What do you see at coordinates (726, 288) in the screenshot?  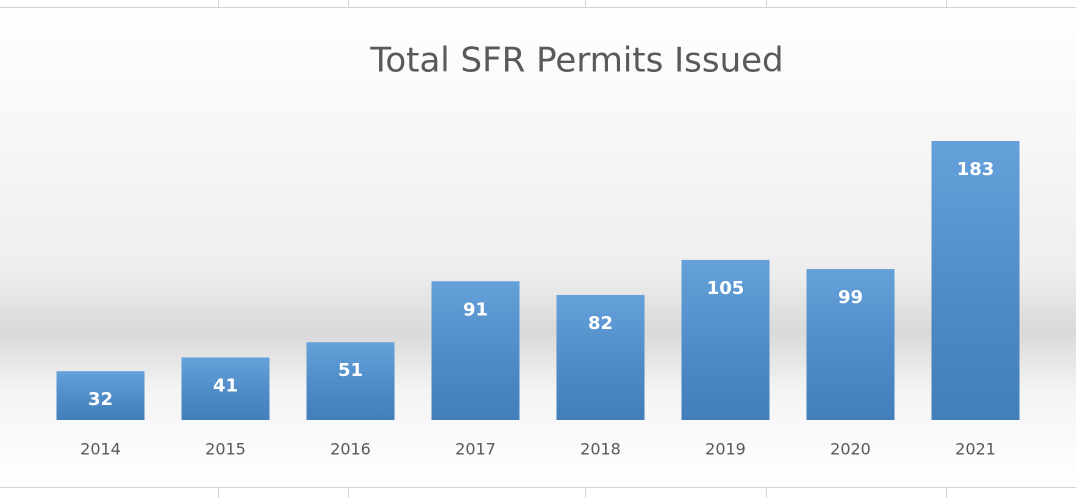 I see `data-label: 105` at bounding box center [726, 288].